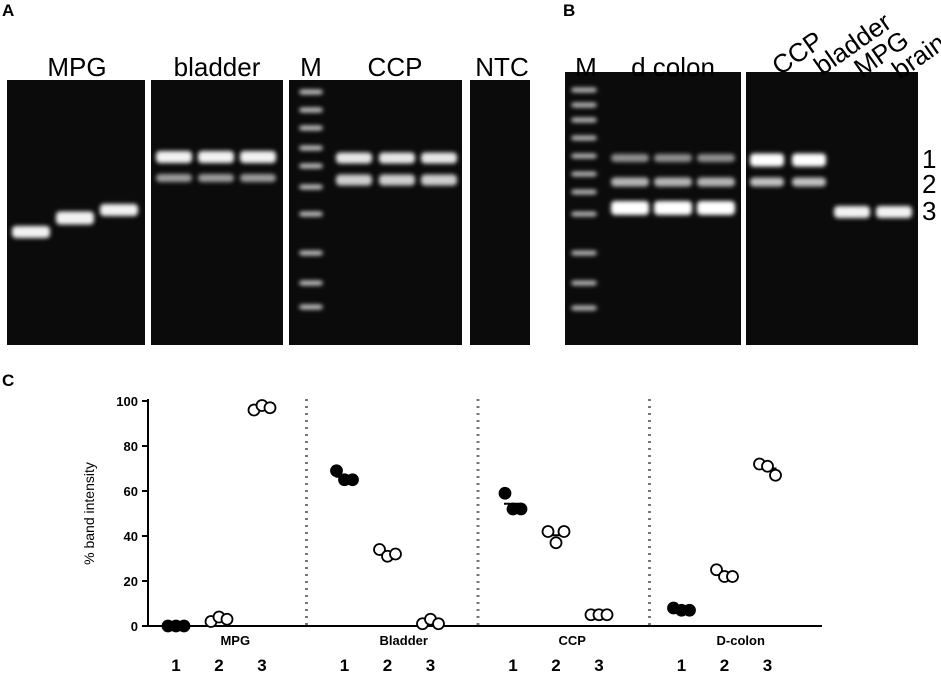  What do you see at coordinates (127, 401) in the screenshot?
I see `y-tick-label: 100` at bounding box center [127, 401].